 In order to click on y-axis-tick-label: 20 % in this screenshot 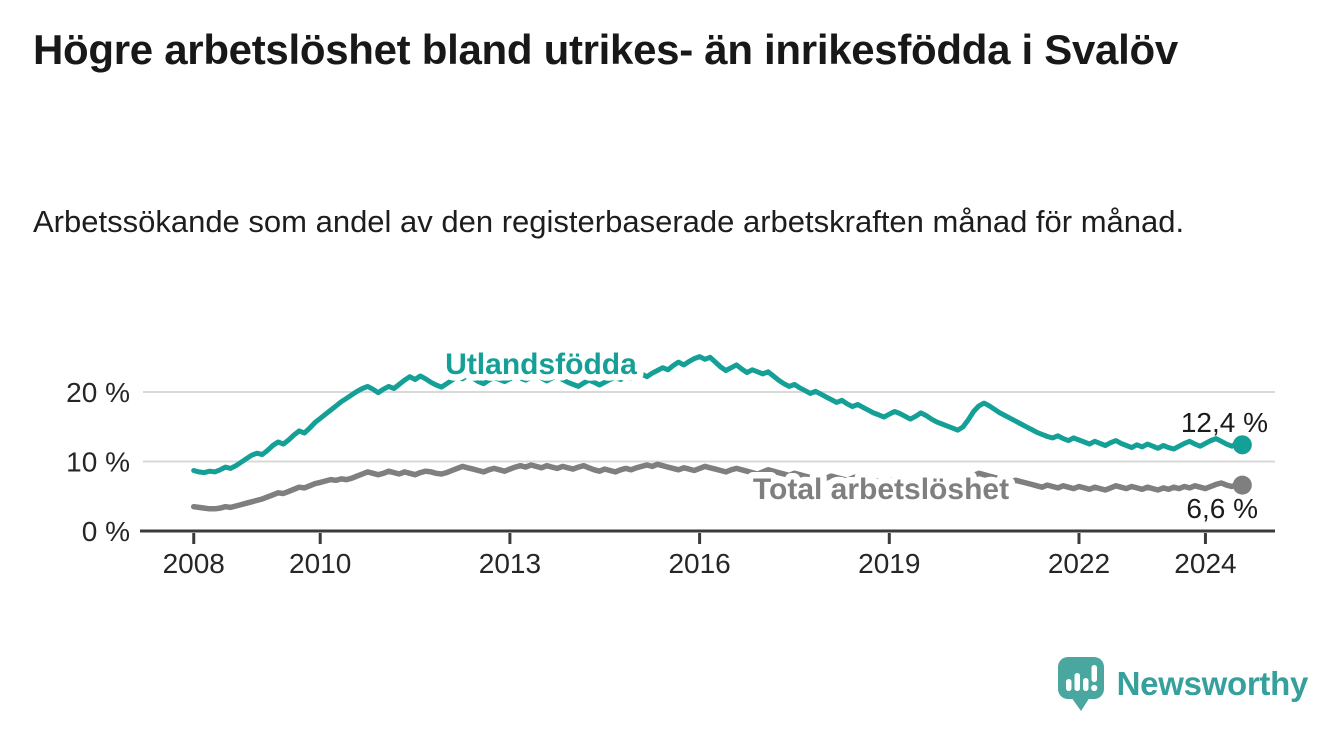, I will do `click(98, 392)`.